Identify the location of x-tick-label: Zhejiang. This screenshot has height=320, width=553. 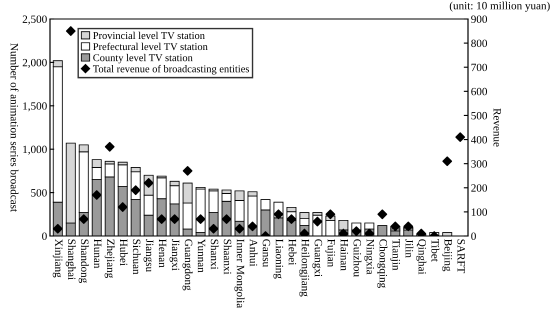
(109, 258).